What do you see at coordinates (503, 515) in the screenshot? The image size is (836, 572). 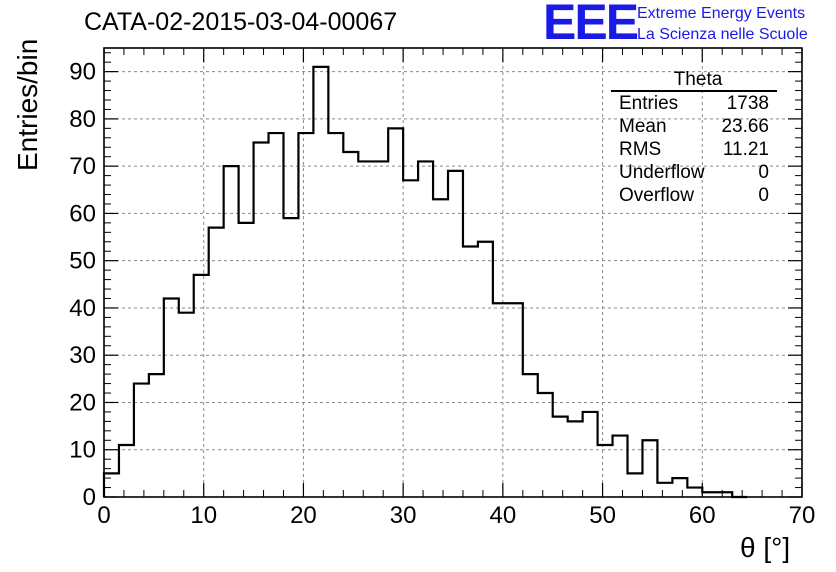 I see `x-tick-label: 40` at bounding box center [503, 515].